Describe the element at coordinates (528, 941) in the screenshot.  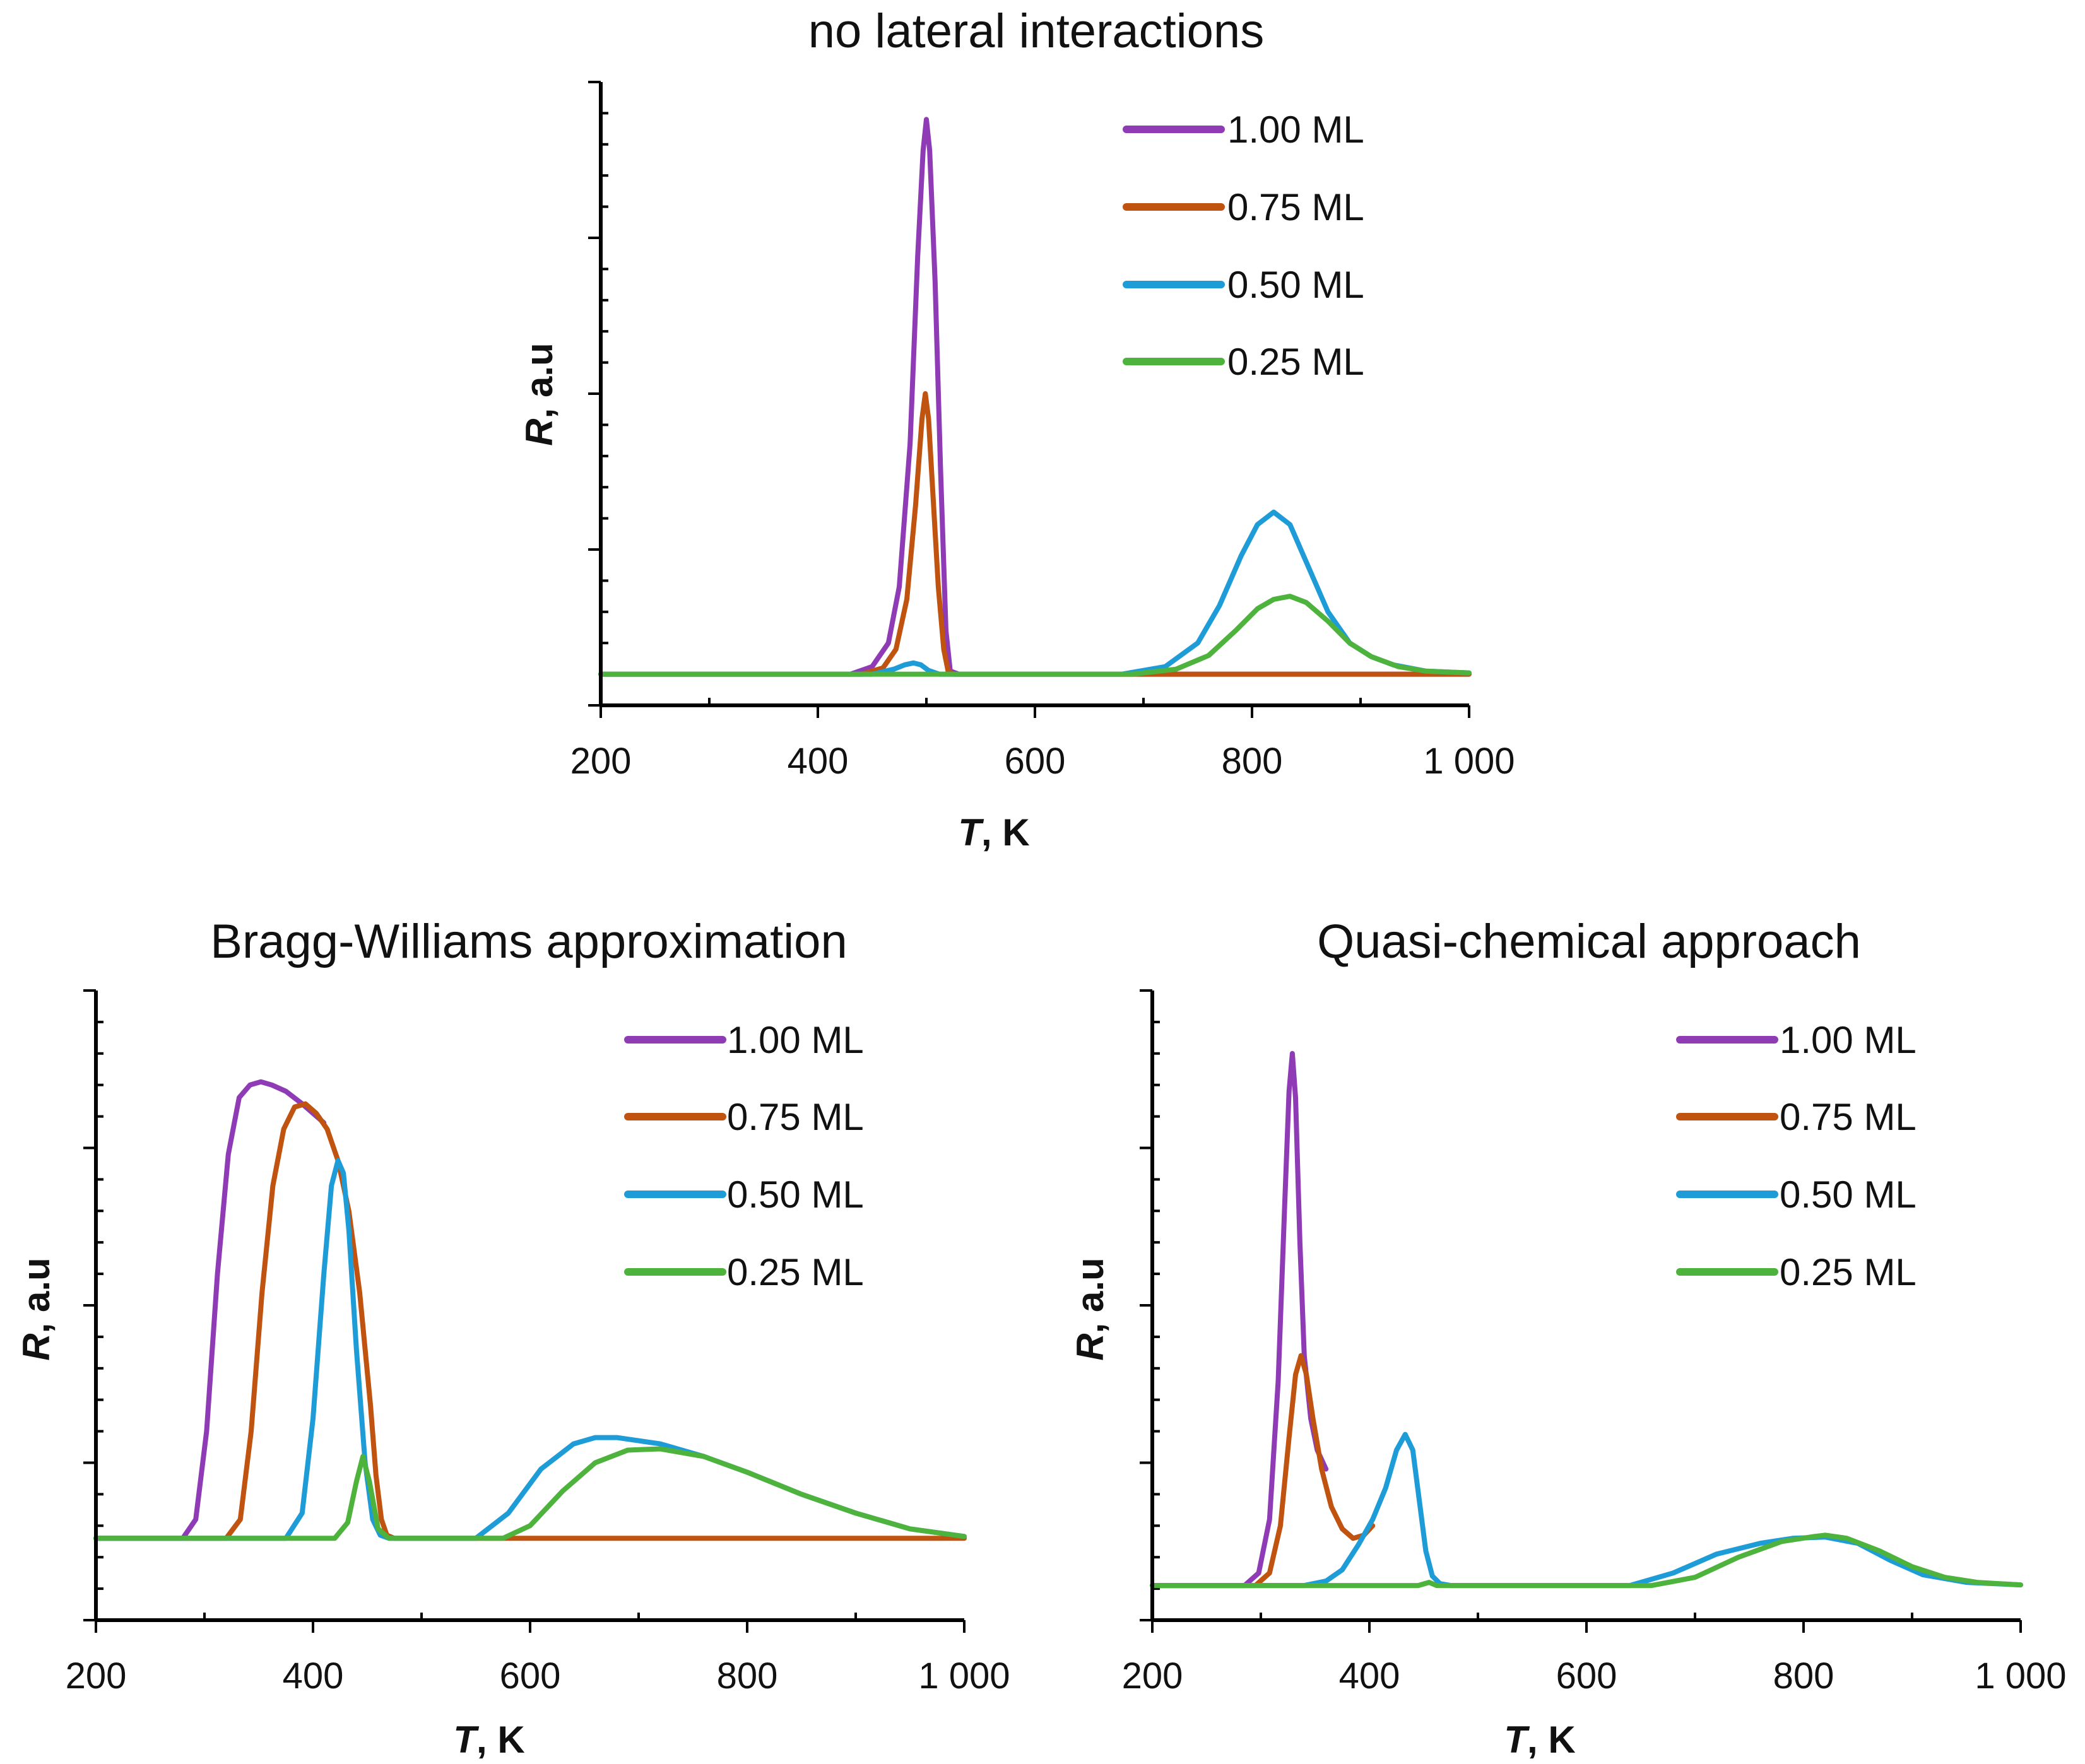
I see `chart-title: Bragg-Williams approximation` at that location.